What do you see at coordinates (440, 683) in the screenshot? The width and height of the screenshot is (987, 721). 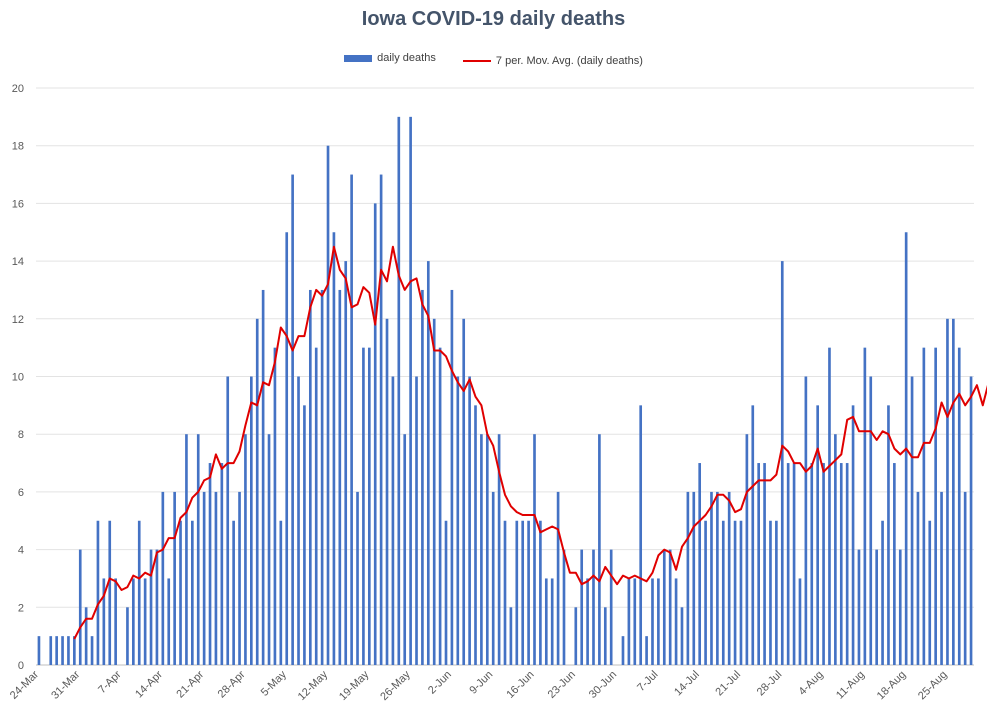 I see `x-tick-label: 2-Jun` at bounding box center [440, 683].